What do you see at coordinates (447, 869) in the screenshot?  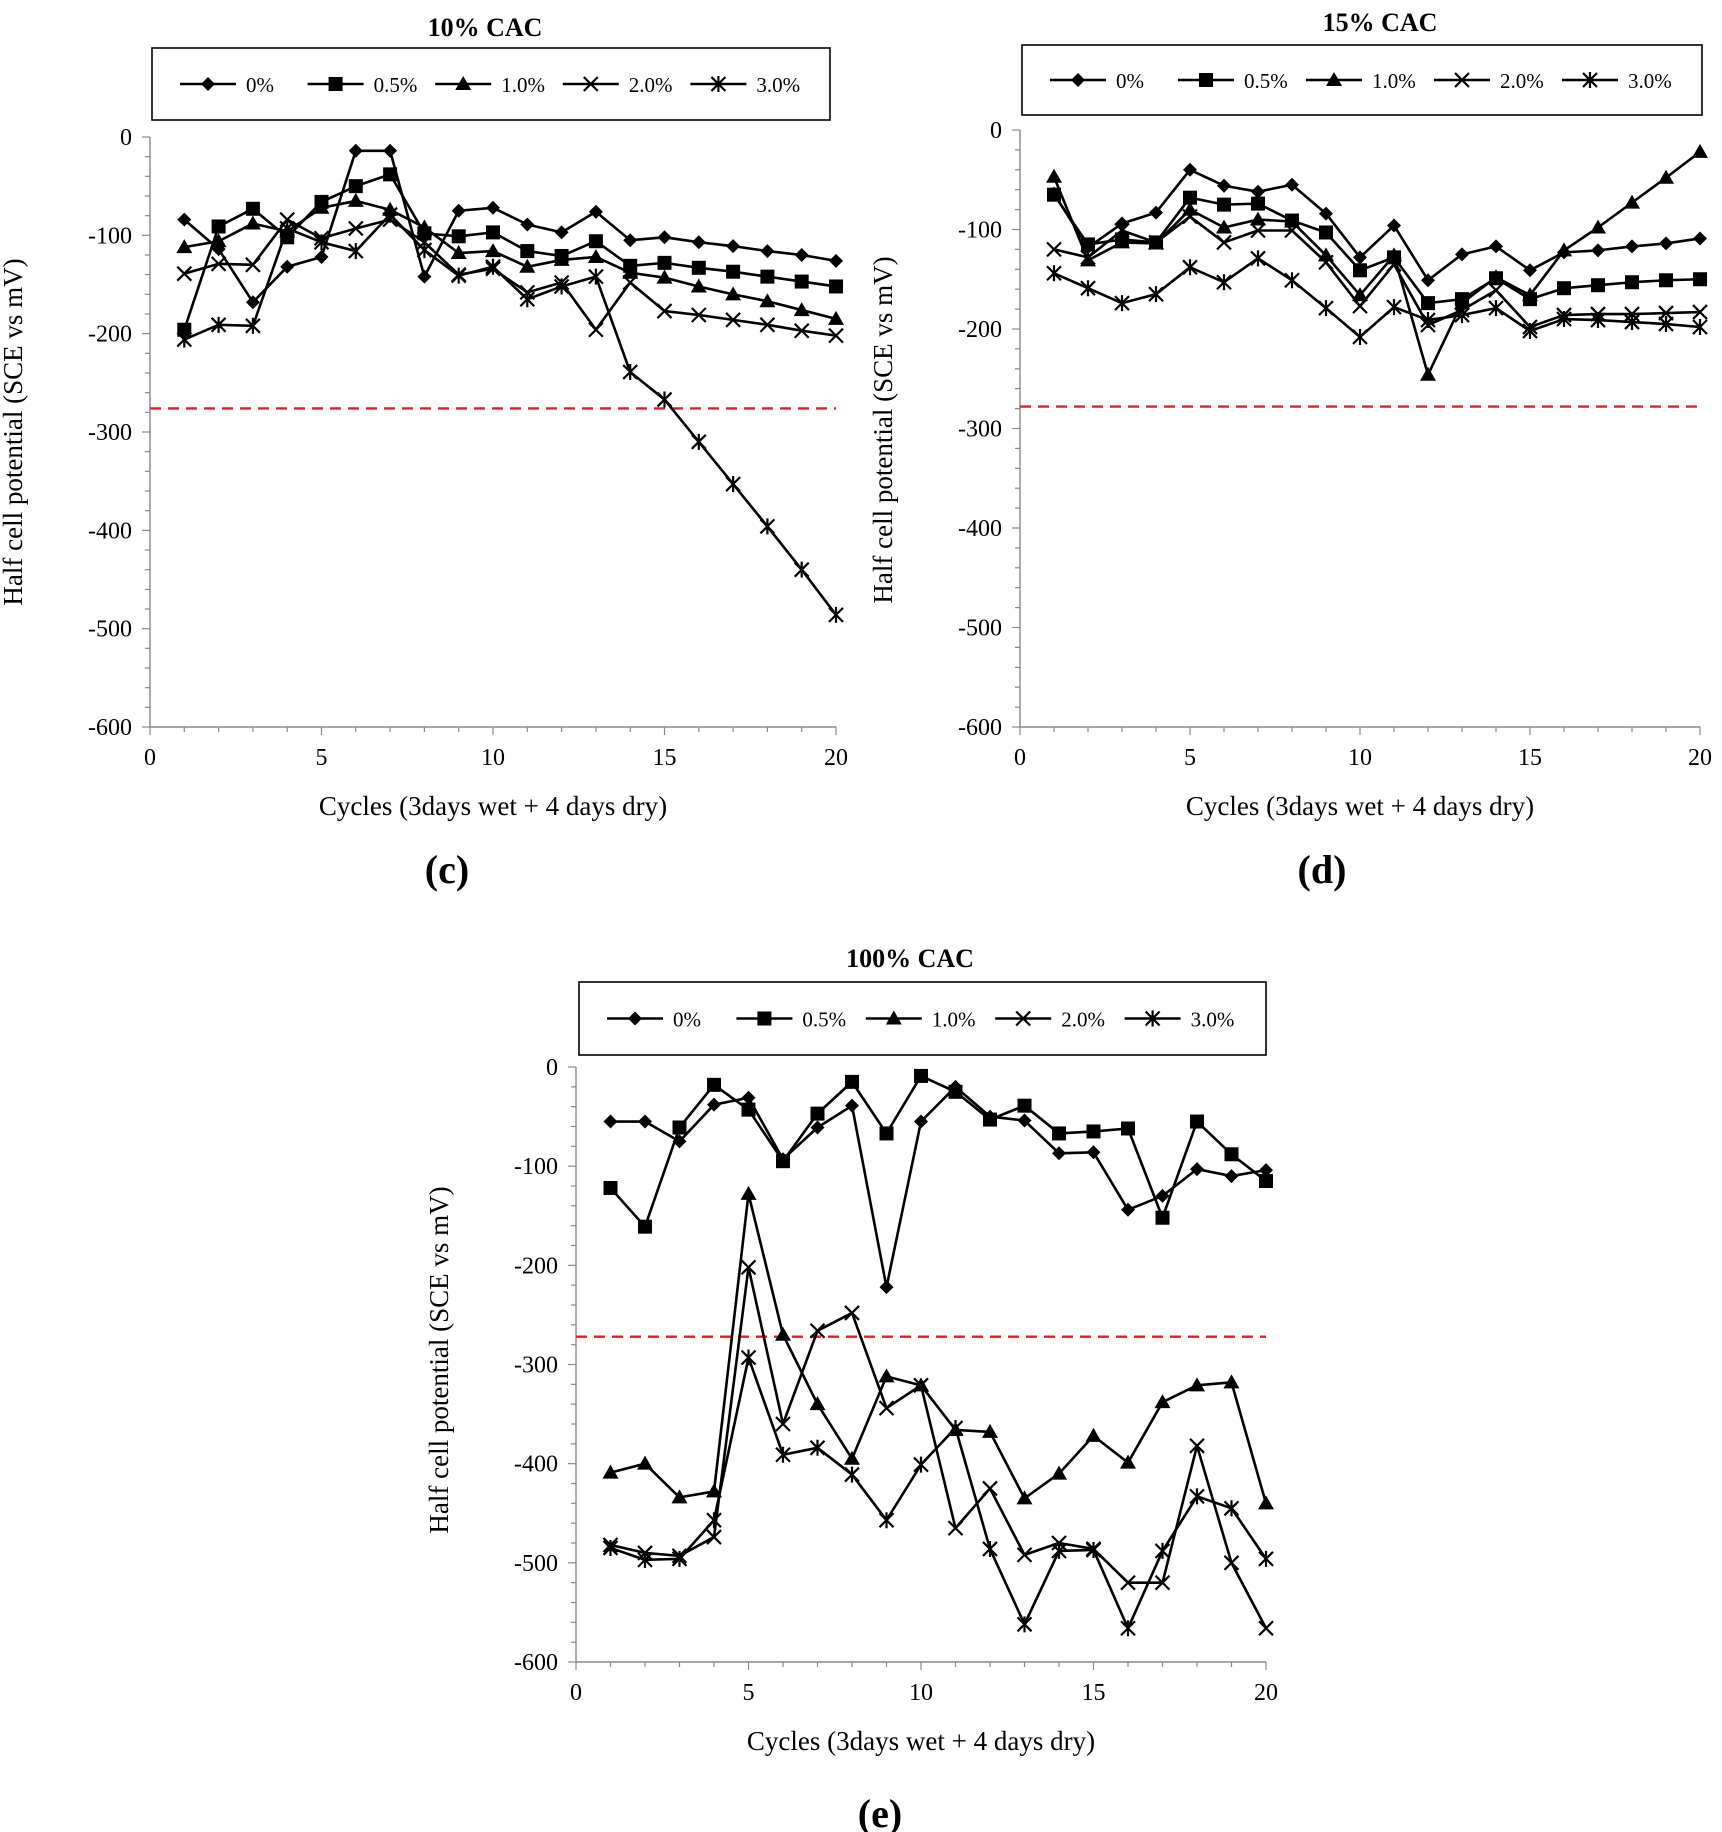 I see `panel-label: (c)` at bounding box center [447, 869].